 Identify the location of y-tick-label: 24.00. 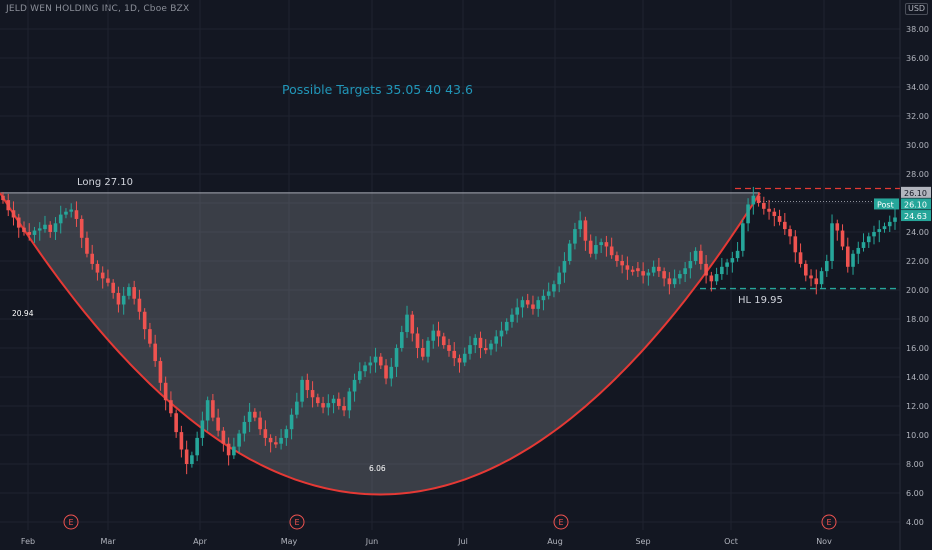
(917, 232).